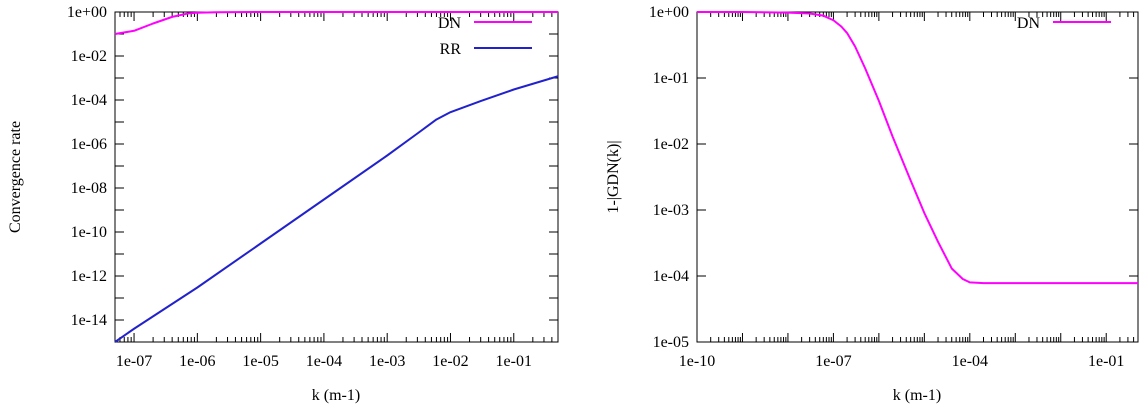 This screenshot has height=414, width=1143. What do you see at coordinates (671, 210) in the screenshot?
I see `y-tick-label: 1e-03` at bounding box center [671, 210].